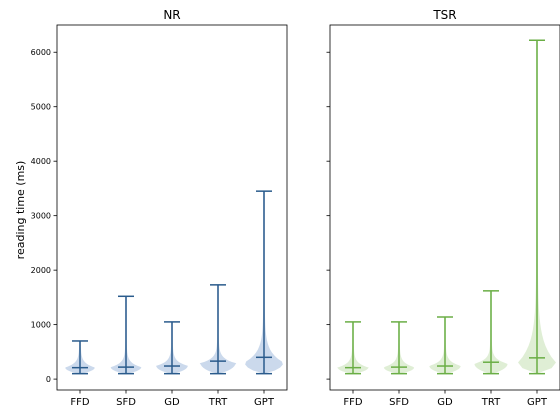 This screenshot has height=409, width=560. What do you see at coordinates (48, 379) in the screenshot?
I see `y-tick-label: 0` at bounding box center [48, 379].